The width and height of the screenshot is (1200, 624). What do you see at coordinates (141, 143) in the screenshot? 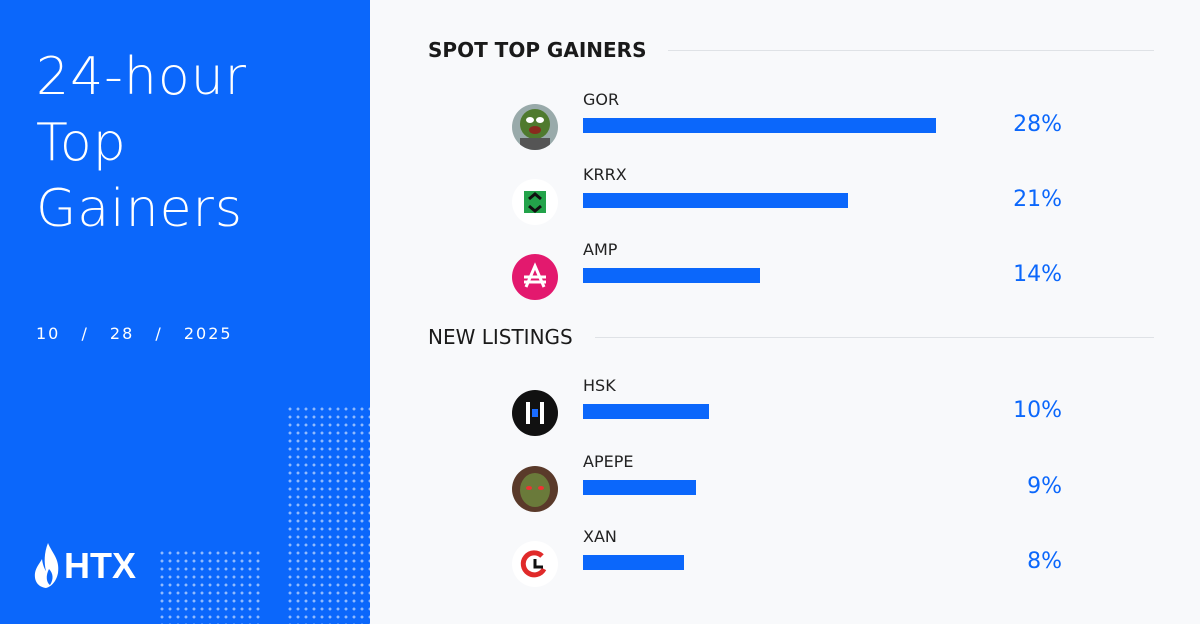
I see `page-title: 24-hour Top Gainers` at bounding box center [141, 143].